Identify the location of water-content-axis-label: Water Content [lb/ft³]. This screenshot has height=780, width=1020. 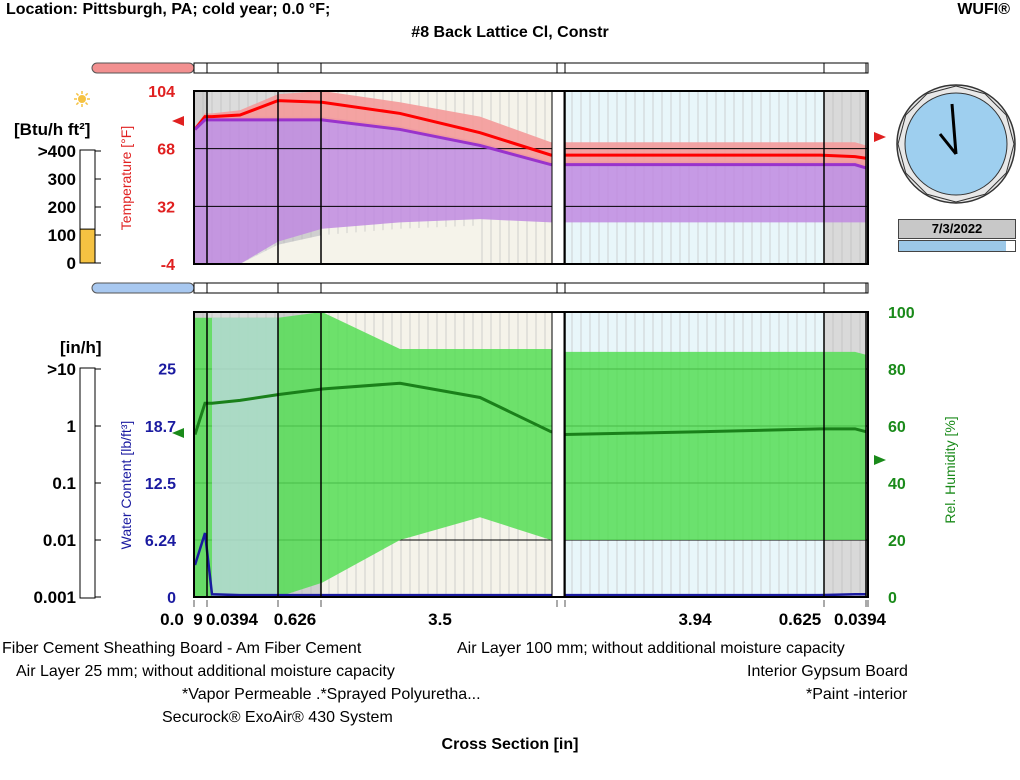
(126, 485).